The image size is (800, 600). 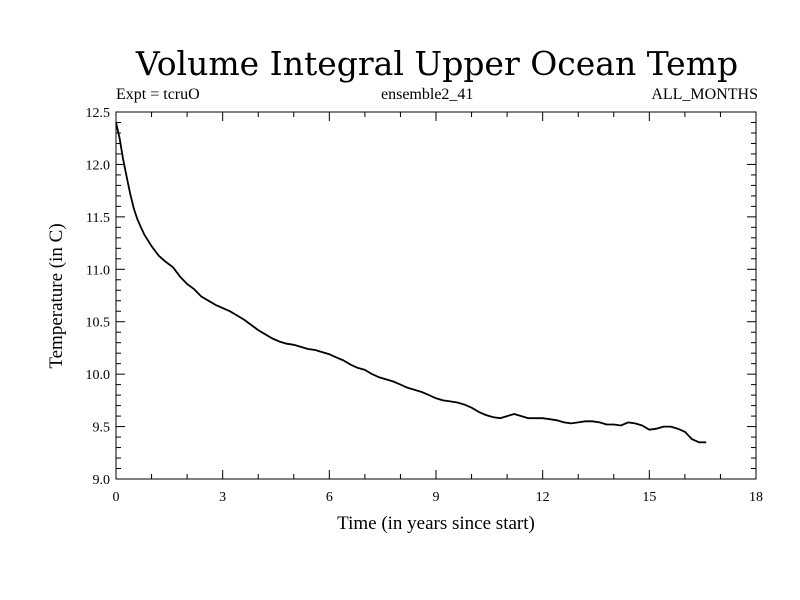 What do you see at coordinates (98, 270) in the screenshot?
I see `y-tick-label: 11.0` at bounding box center [98, 270].